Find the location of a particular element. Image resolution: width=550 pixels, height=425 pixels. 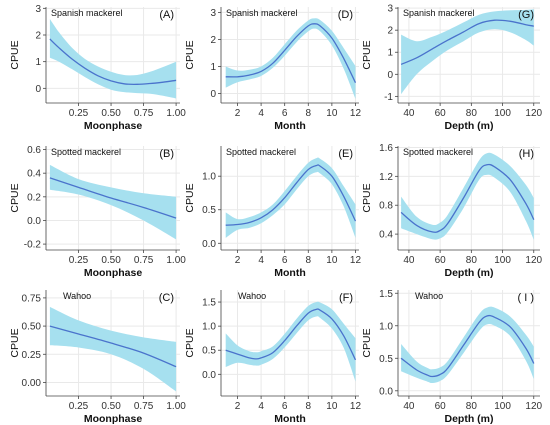

species-label: Spotted mackerel is located at coordinates (438, 152).